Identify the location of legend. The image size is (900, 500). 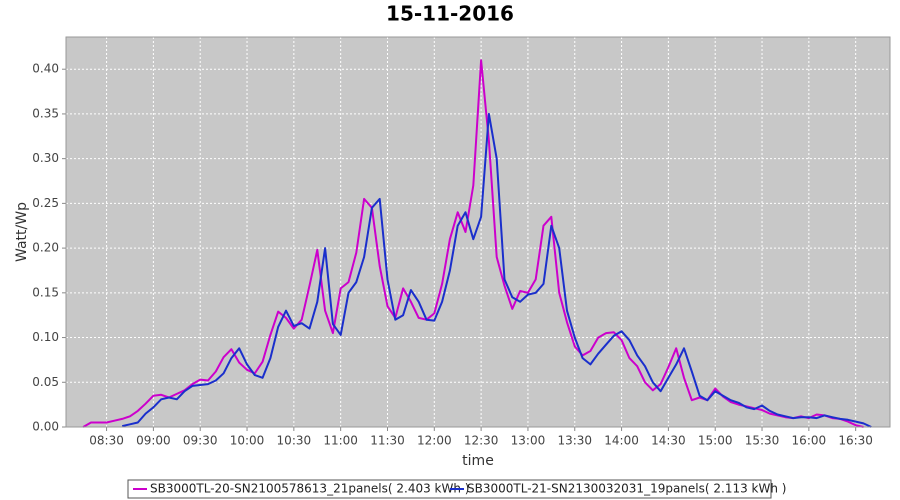
(449, 489).